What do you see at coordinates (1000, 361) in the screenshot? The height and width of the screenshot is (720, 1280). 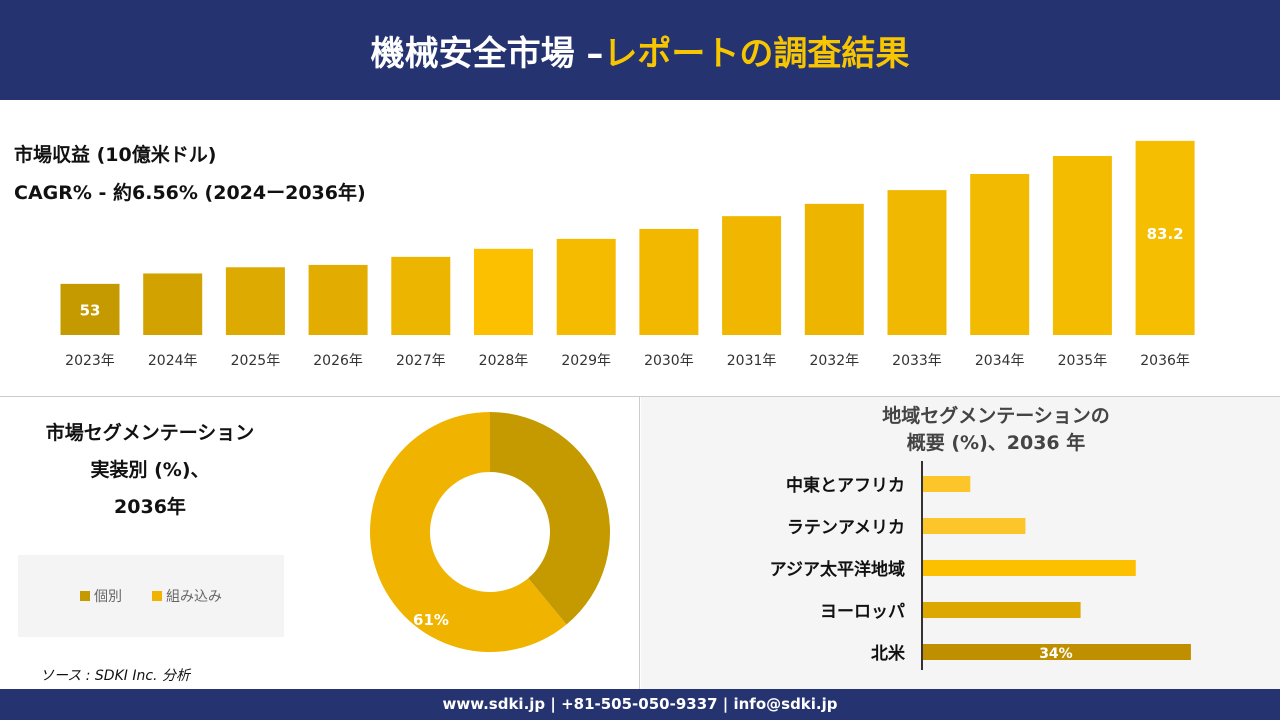 I see `x-tick-label: 2034年` at bounding box center [1000, 361].